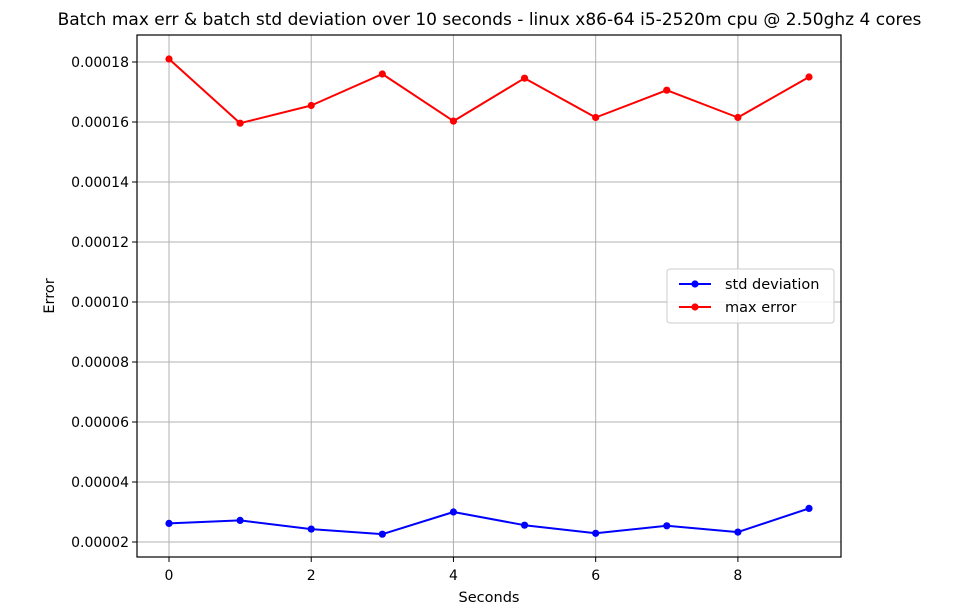 Image resolution: width=979 pixels, height=615 pixels. I want to click on legend-marker-std-deviation, so click(695, 284).